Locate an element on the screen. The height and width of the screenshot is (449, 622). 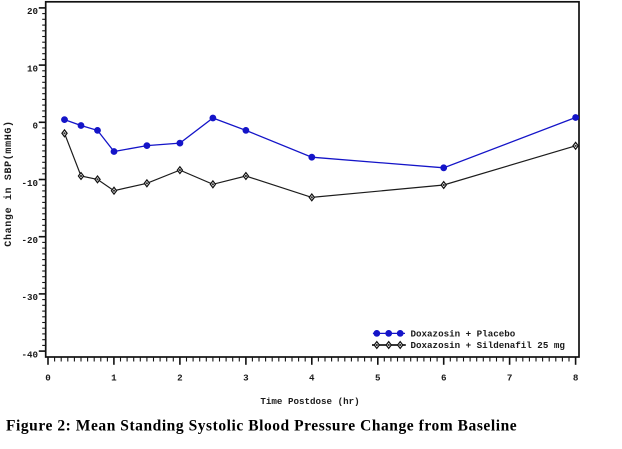
svg-text: 5 is located at coordinates (378, 378).